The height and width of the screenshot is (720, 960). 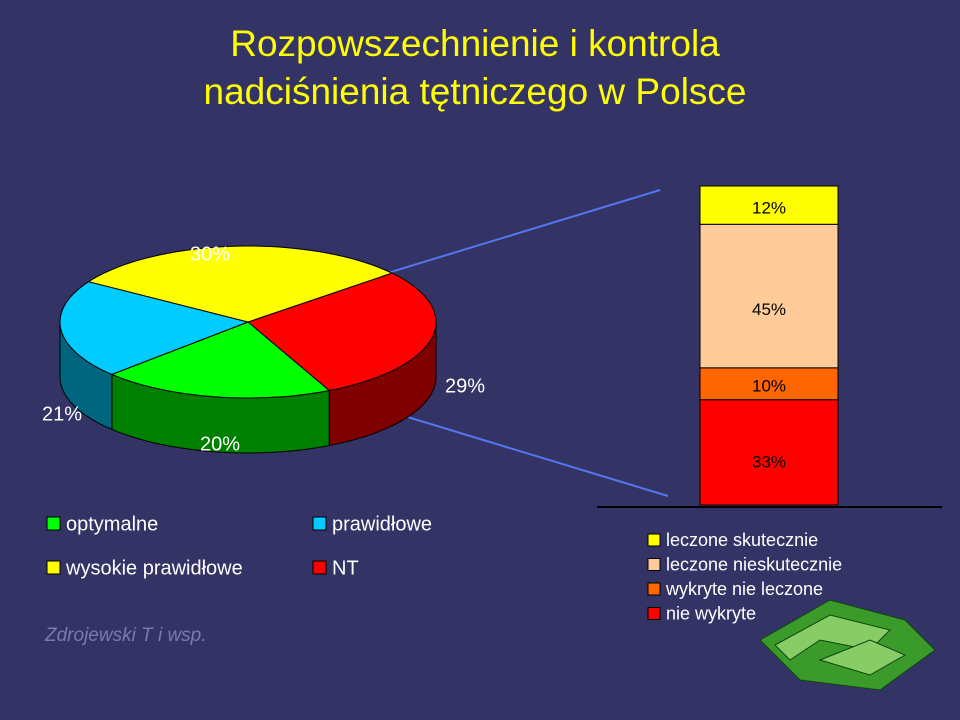 What do you see at coordinates (711, 613) in the screenshot?
I see `legend-label: nie wykryte` at bounding box center [711, 613].